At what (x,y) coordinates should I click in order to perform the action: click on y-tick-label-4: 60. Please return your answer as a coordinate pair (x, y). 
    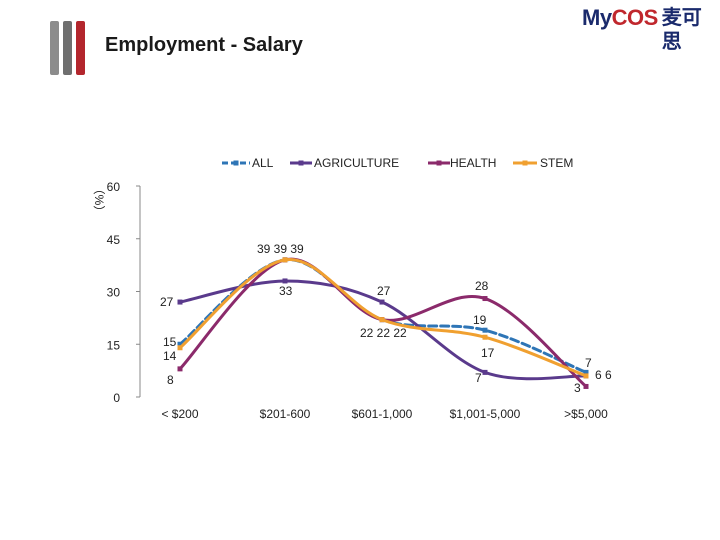
    Looking at the image, I should click on (114, 187).